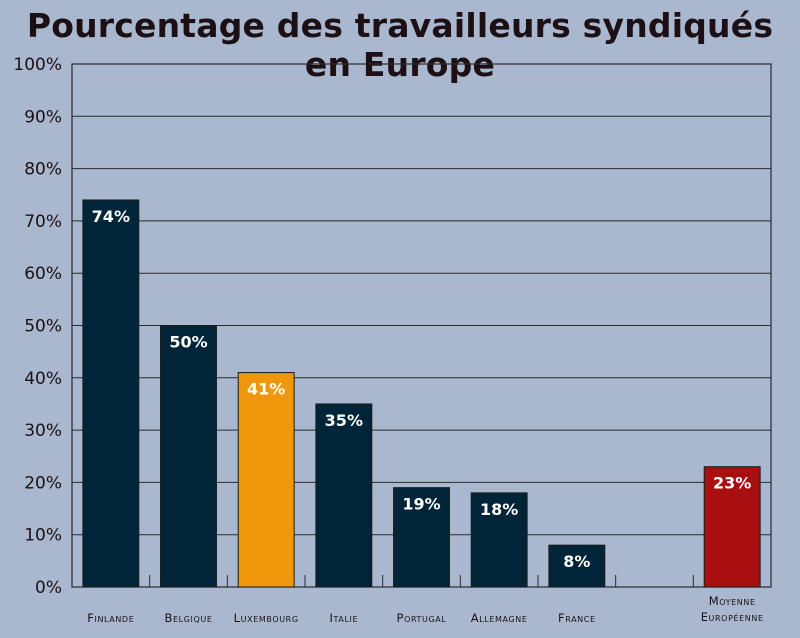 The image size is (800, 638). I want to click on y-tick-label: 60%, so click(43, 274).